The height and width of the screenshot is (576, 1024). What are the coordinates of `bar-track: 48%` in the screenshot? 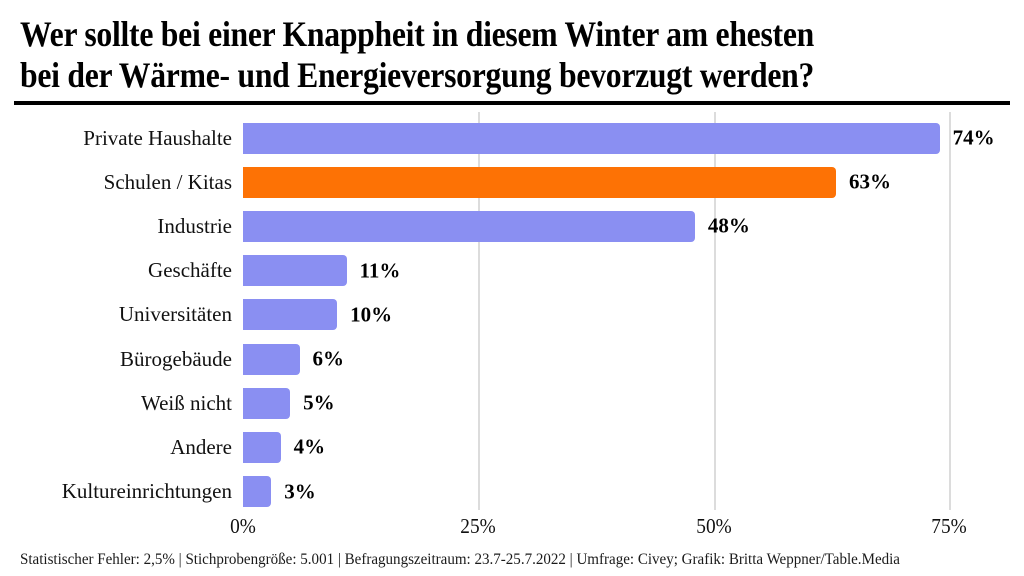 It's located at (633, 226).